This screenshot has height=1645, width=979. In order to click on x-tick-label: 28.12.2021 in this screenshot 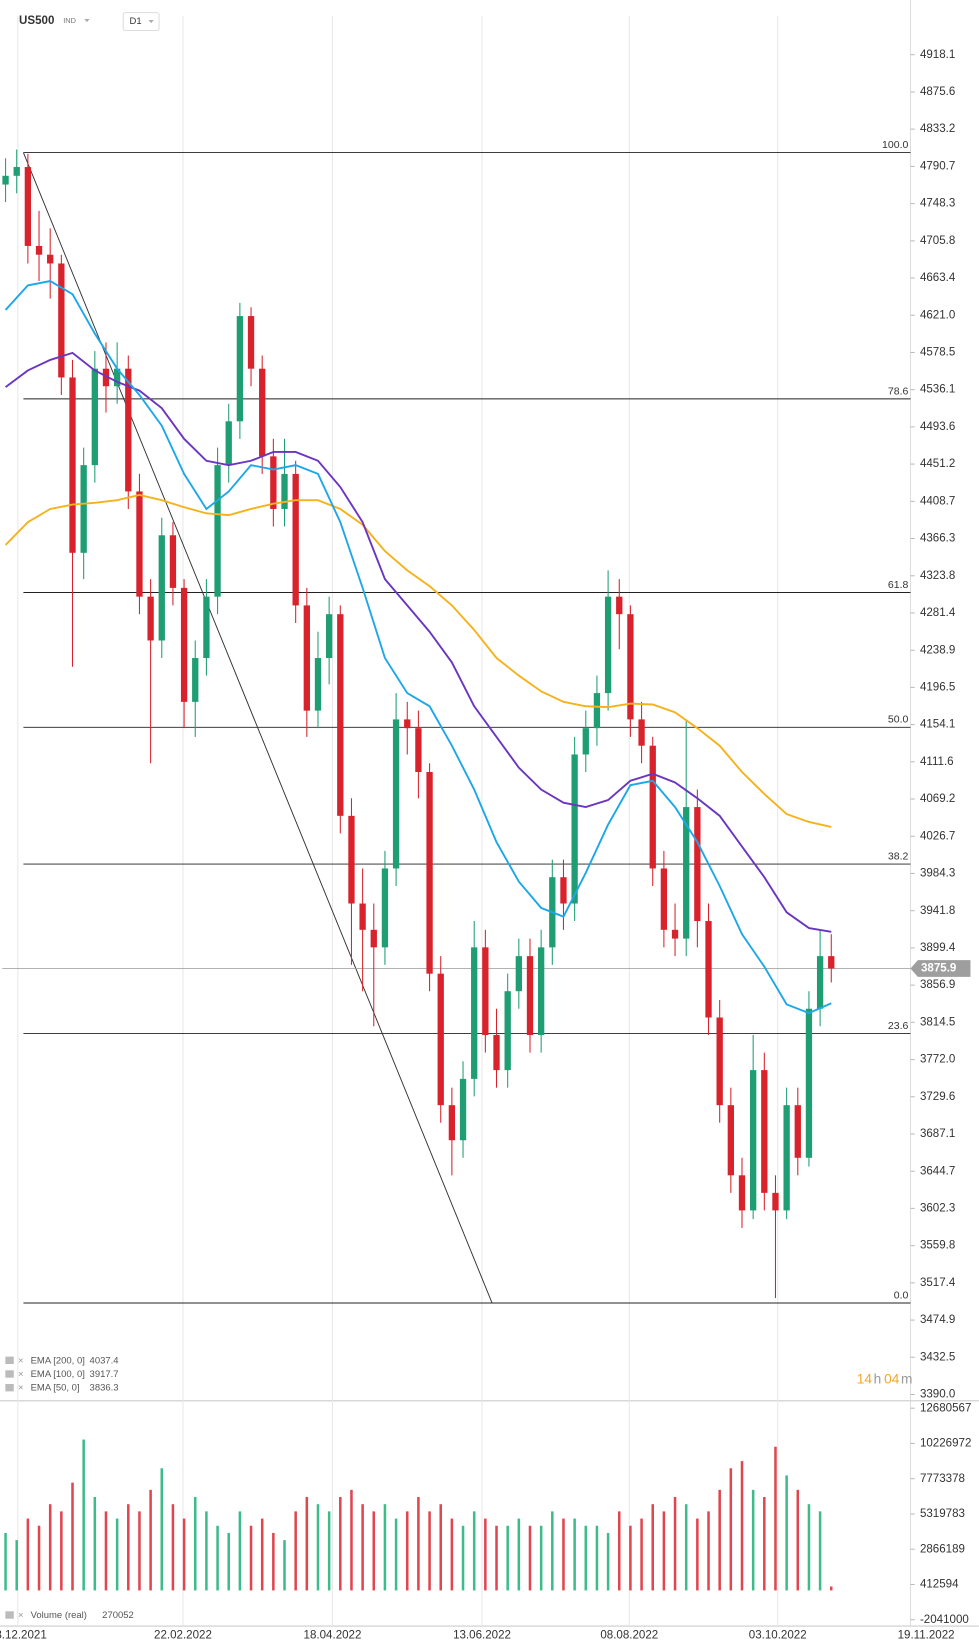, I will do `click(23, 1636)`.